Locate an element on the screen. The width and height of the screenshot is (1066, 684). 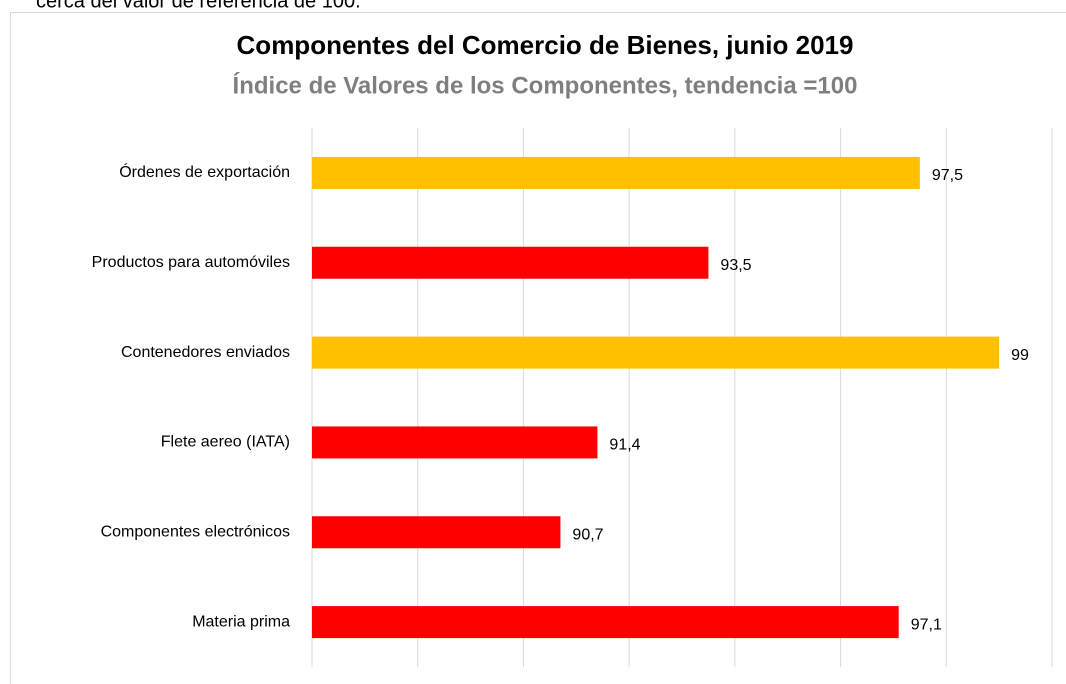
category-label: Contenedores enviados is located at coordinates (205, 352).